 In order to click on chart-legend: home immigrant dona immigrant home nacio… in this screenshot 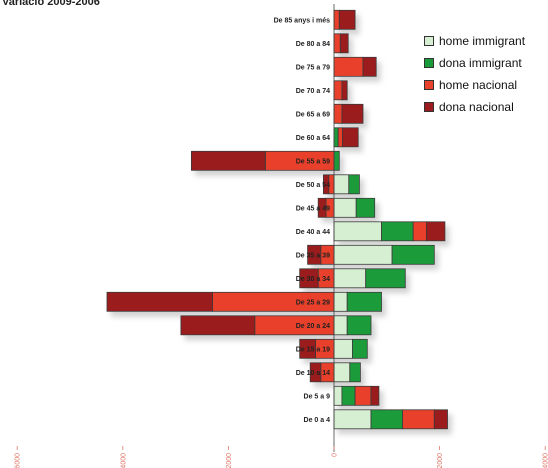, I will do `click(474, 74)`.